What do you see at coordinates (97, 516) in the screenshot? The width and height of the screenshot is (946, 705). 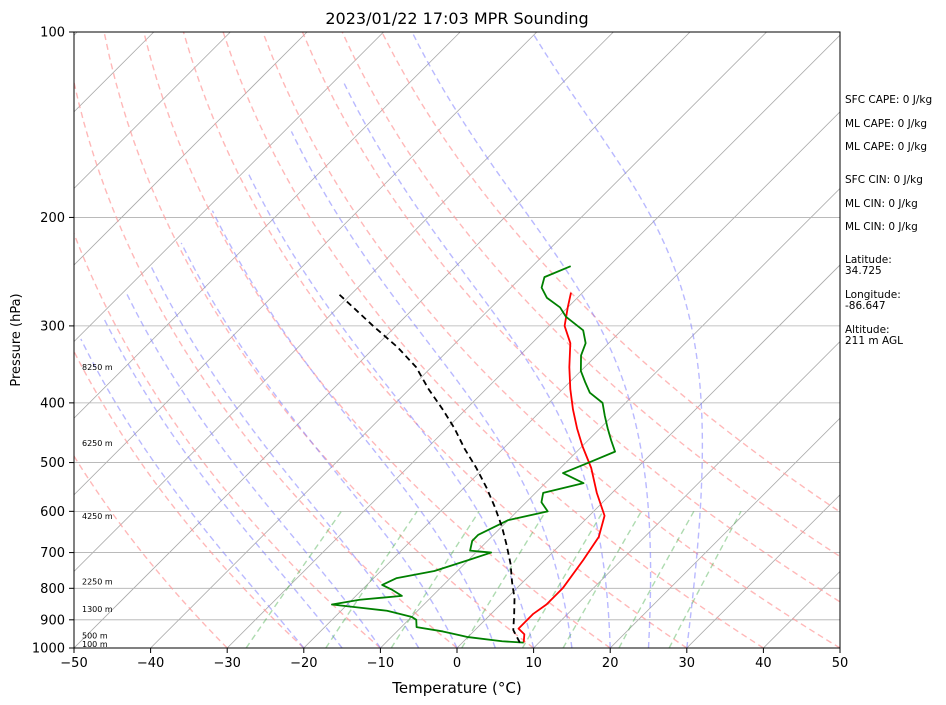 I see `height-label: 4250 m` at bounding box center [97, 516].